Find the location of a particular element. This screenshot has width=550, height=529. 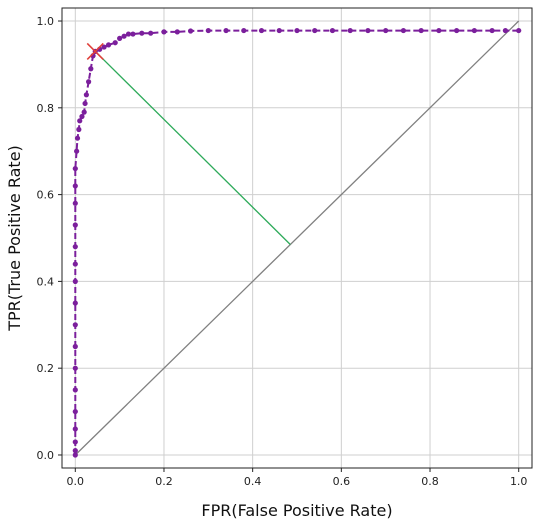

x-tick-label: 0.0 is located at coordinates (76, 481).